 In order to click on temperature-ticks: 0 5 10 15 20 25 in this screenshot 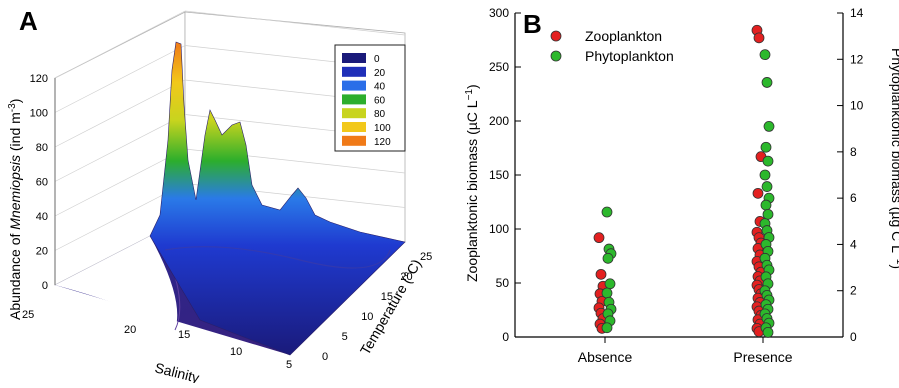, I will do `click(377, 307)`.